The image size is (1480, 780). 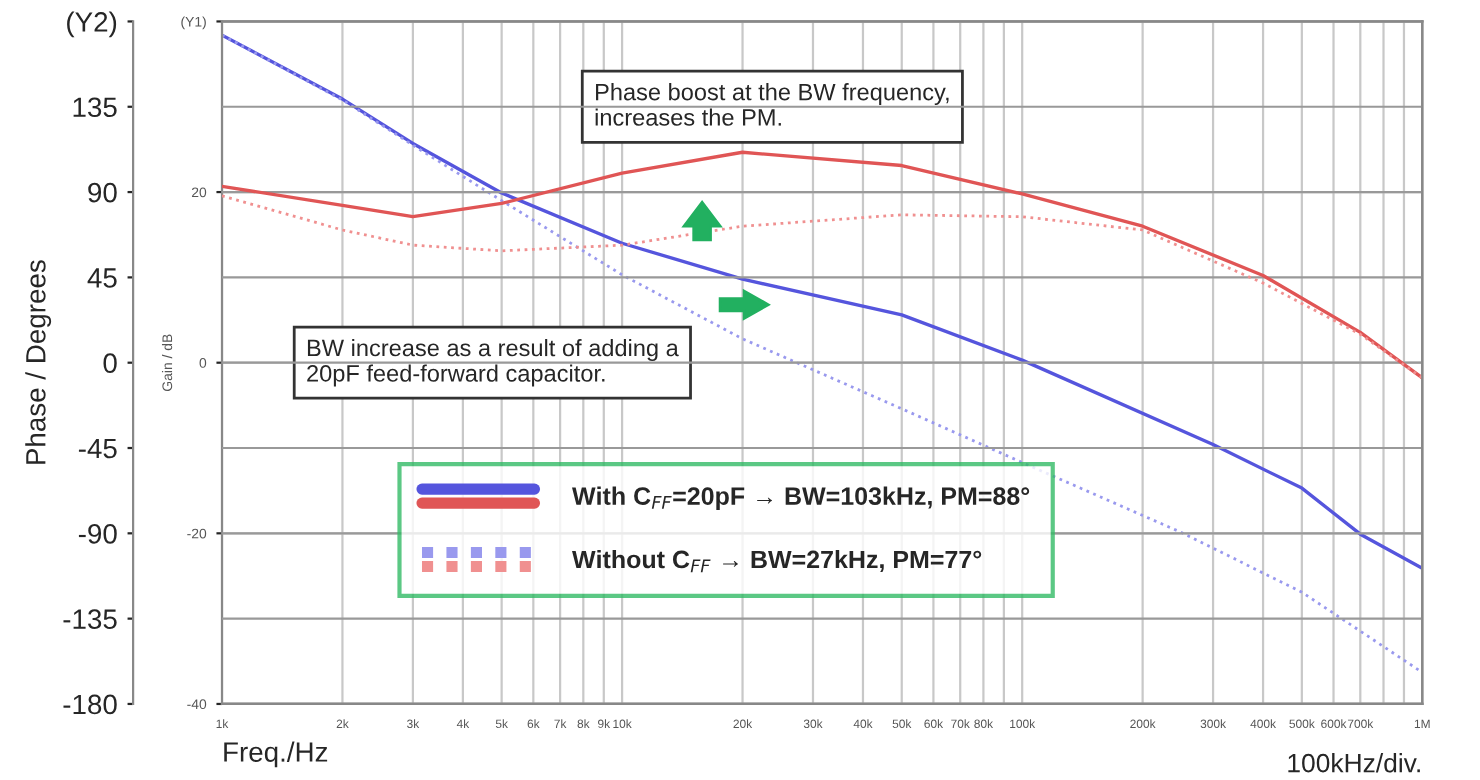 I want to click on y2-tick-label: -135, so click(x=90, y=619).